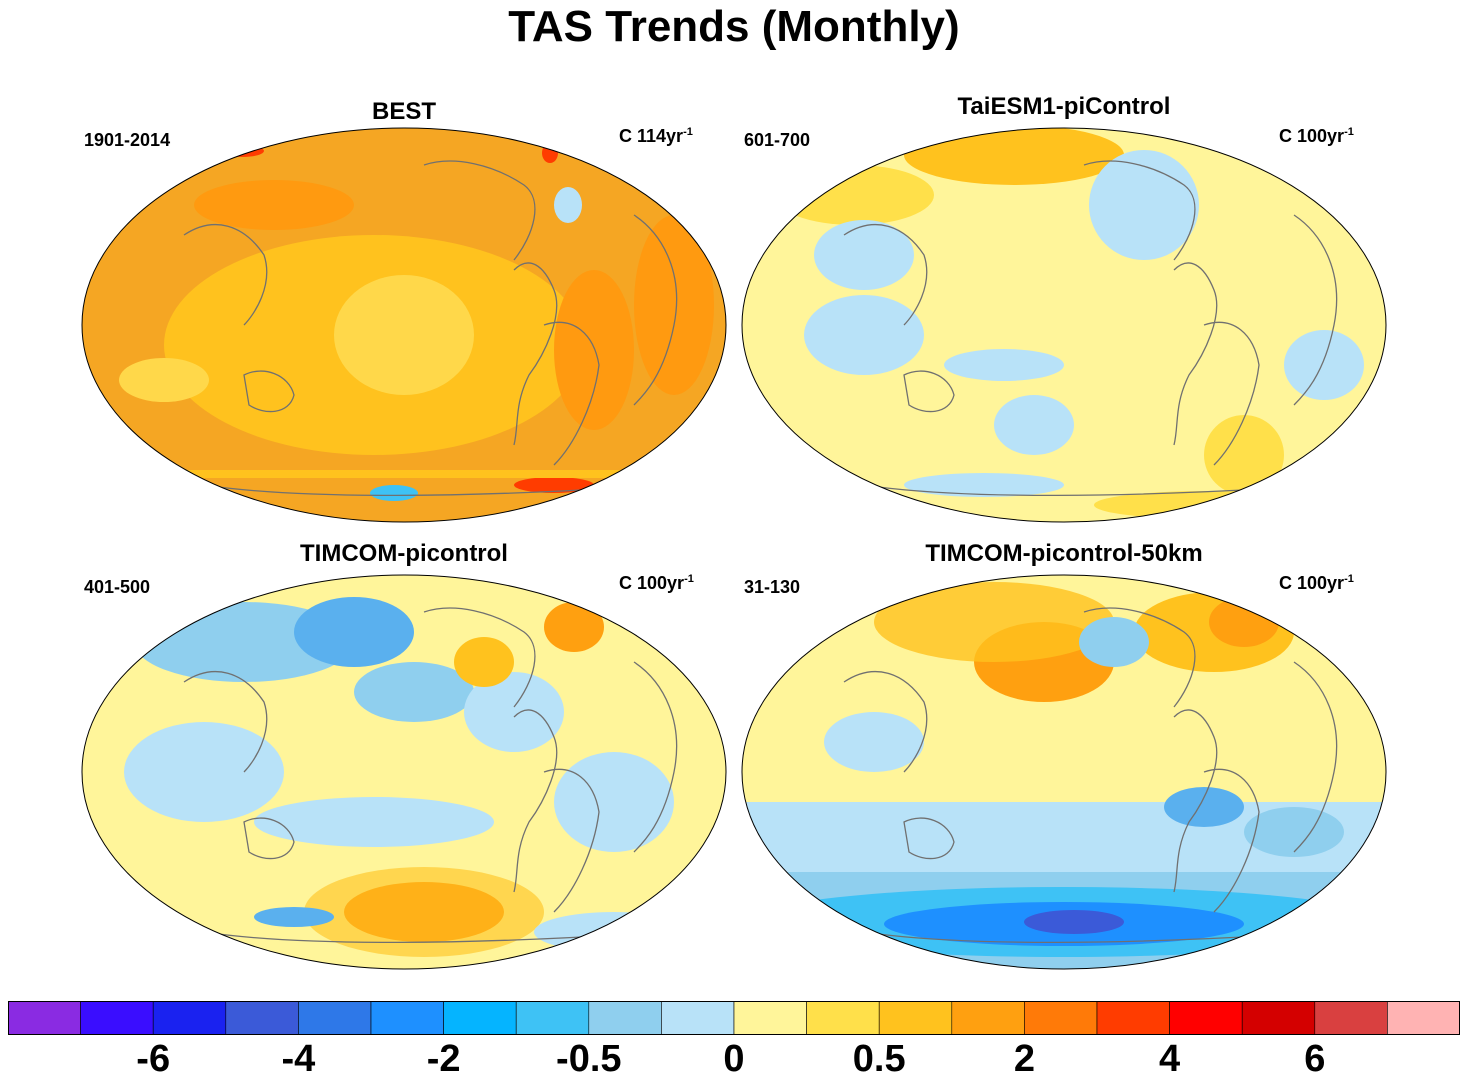  What do you see at coordinates (117, 587) in the screenshot?
I see `panel-period: 401-500` at bounding box center [117, 587].